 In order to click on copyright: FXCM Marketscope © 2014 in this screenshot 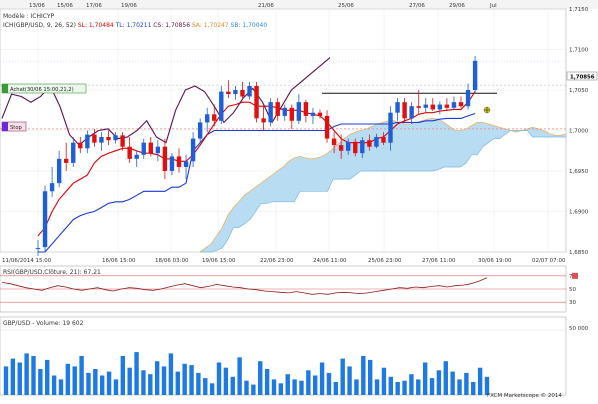, I will do `click(524, 395)`.